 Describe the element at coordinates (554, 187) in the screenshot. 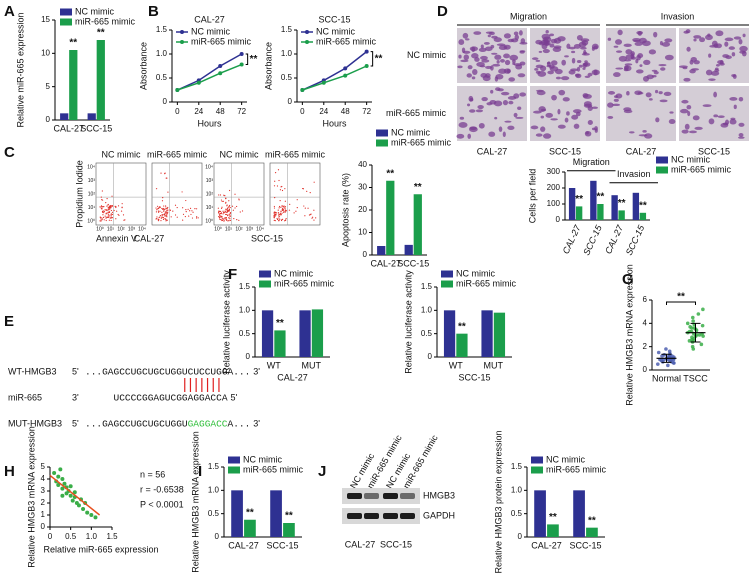

I see `y-tick-label: 200` at that location.